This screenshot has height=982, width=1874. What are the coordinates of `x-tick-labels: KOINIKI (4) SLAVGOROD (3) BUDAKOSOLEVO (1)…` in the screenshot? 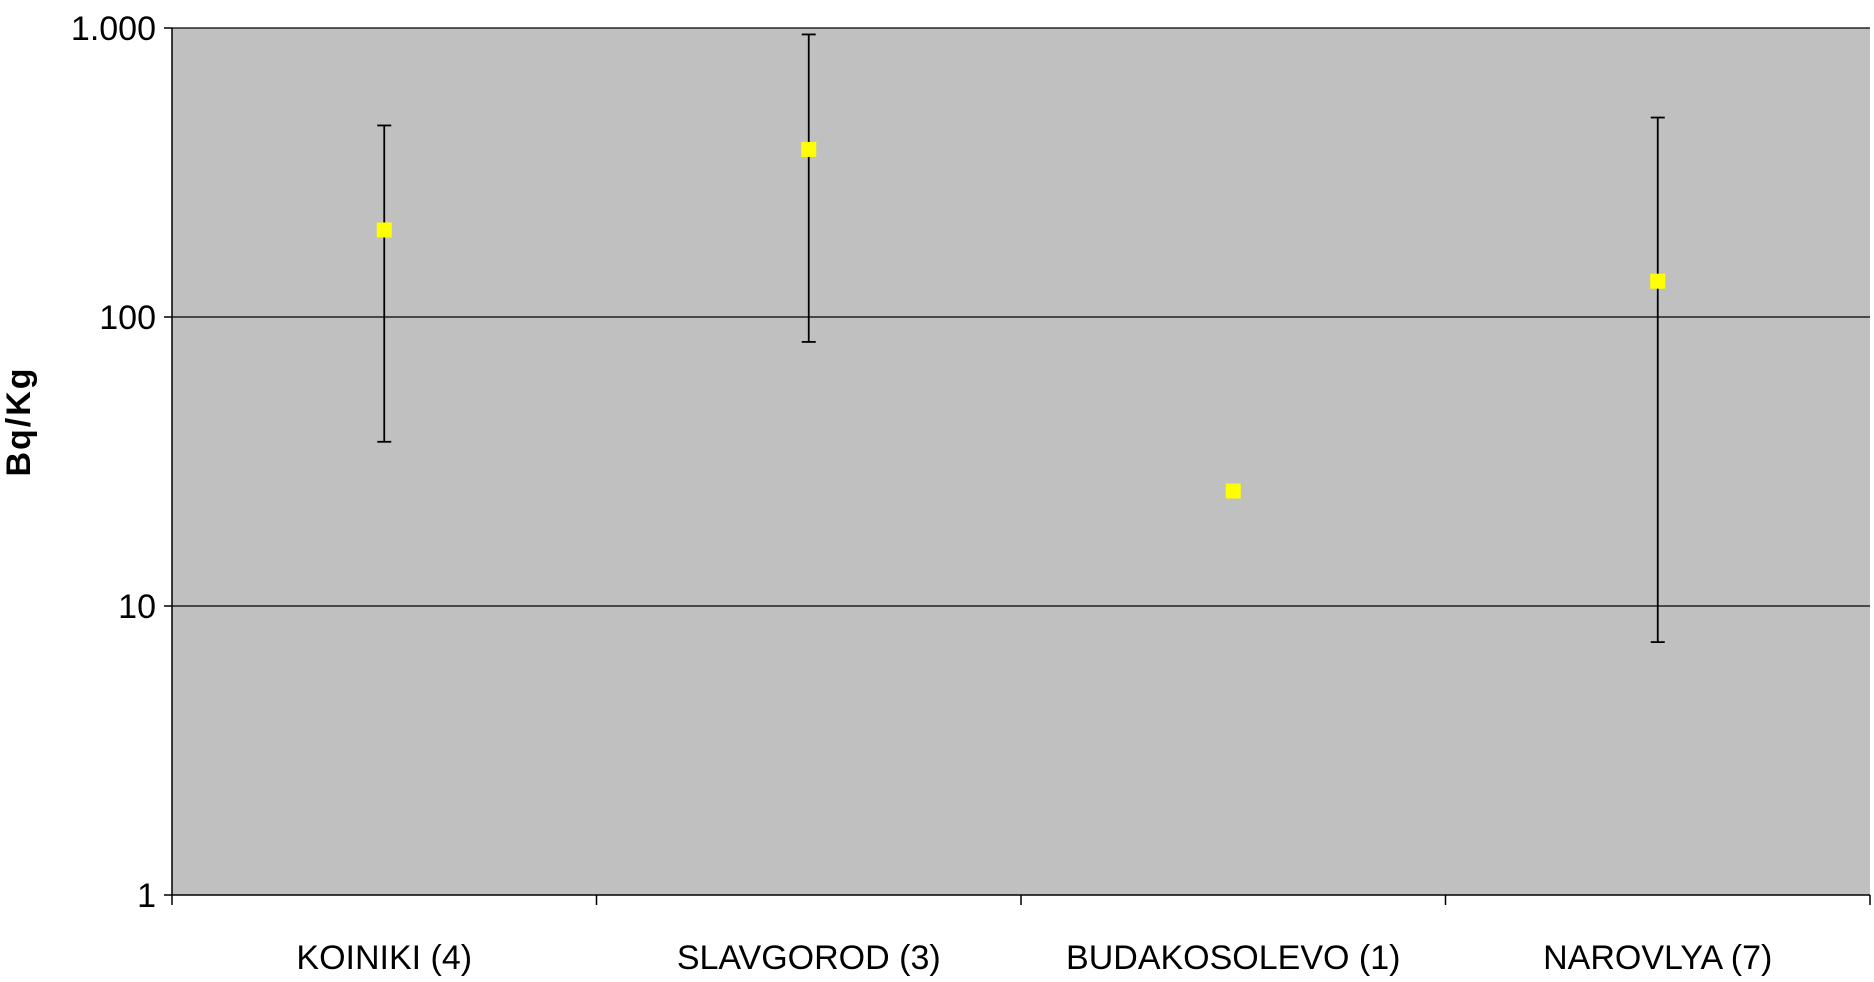 It's located at (1034, 958).